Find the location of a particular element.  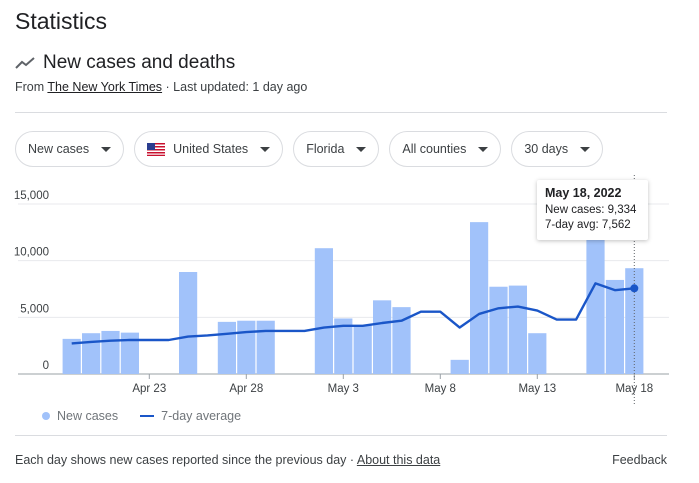

y-tick-label: 0 is located at coordinates (46, 366).